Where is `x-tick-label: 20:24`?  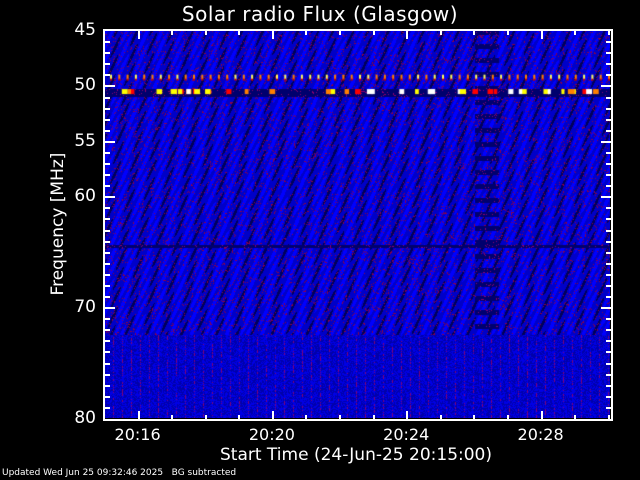 x-tick-label: 20:24 is located at coordinates (406, 434).